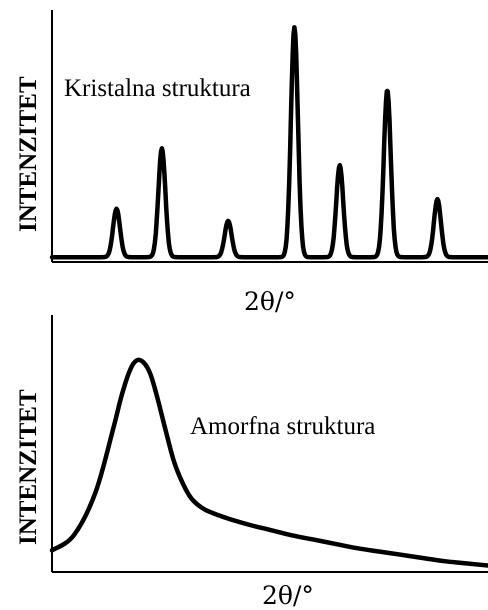 The image size is (488, 610). What do you see at coordinates (28, 154) in the screenshot?
I see `top-y-axis-label: INTENZITET` at bounding box center [28, 154].